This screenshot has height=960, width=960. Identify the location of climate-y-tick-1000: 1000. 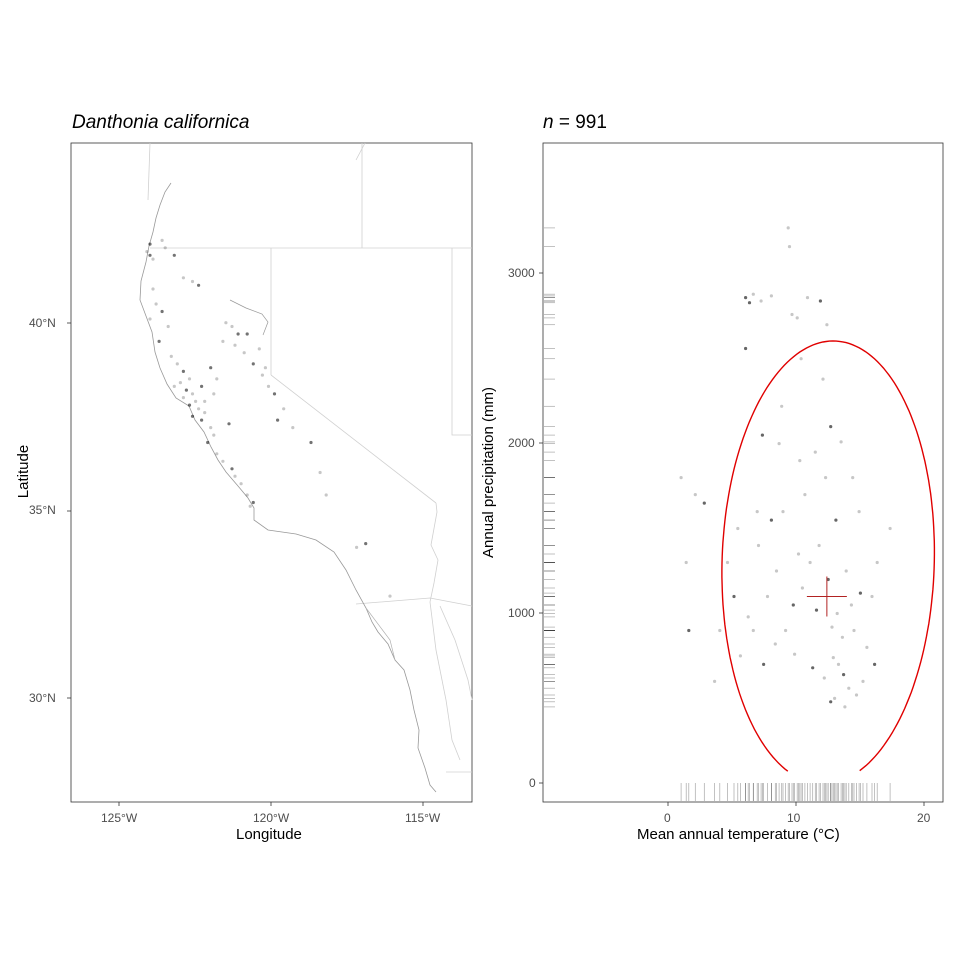
(521, 613).